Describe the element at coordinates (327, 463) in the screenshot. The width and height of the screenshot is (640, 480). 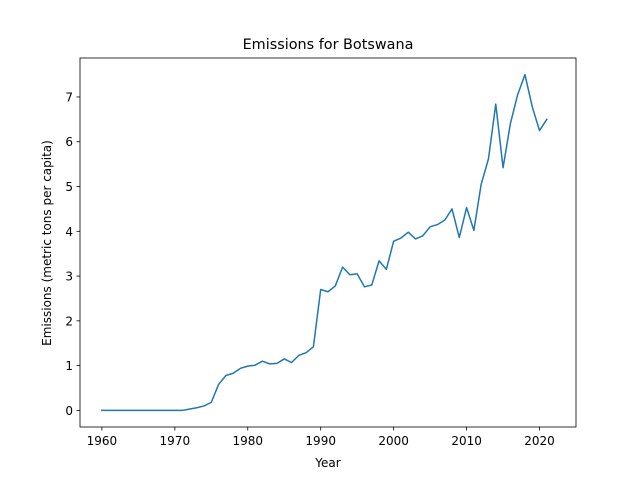
I see `x-axis-label: Year` at that location.